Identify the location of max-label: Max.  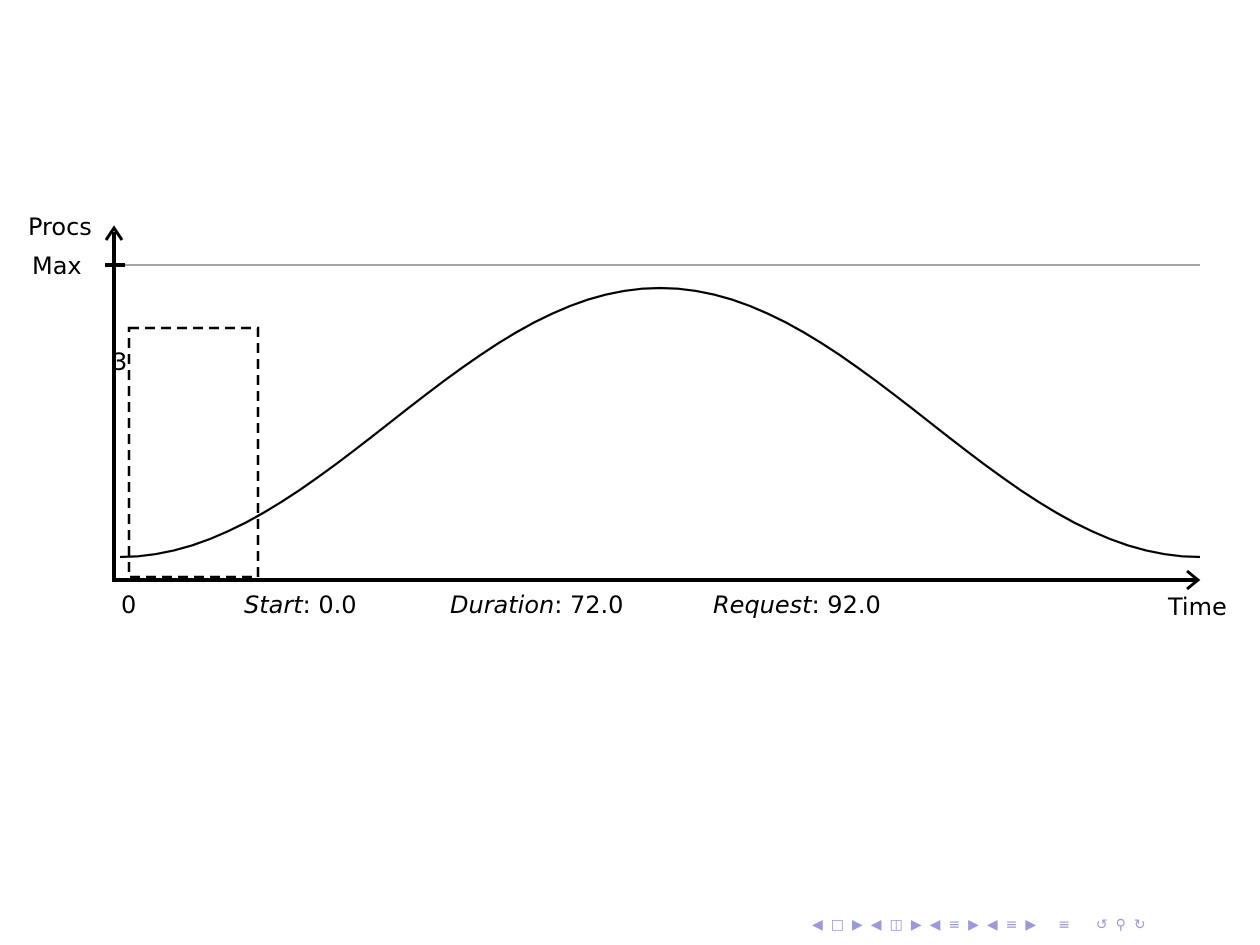
(57, 266).